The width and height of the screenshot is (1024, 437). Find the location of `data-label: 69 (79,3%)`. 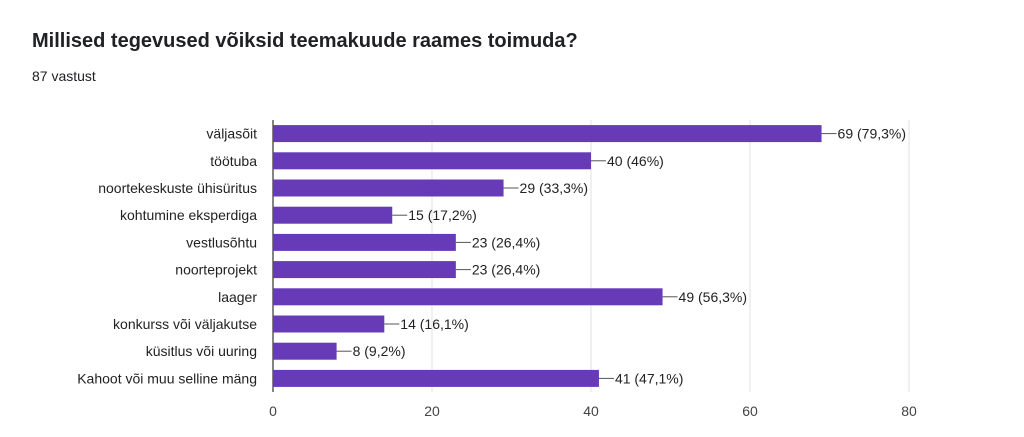

data-label: 69 (79,3%) is located at coordinates (872, 134).